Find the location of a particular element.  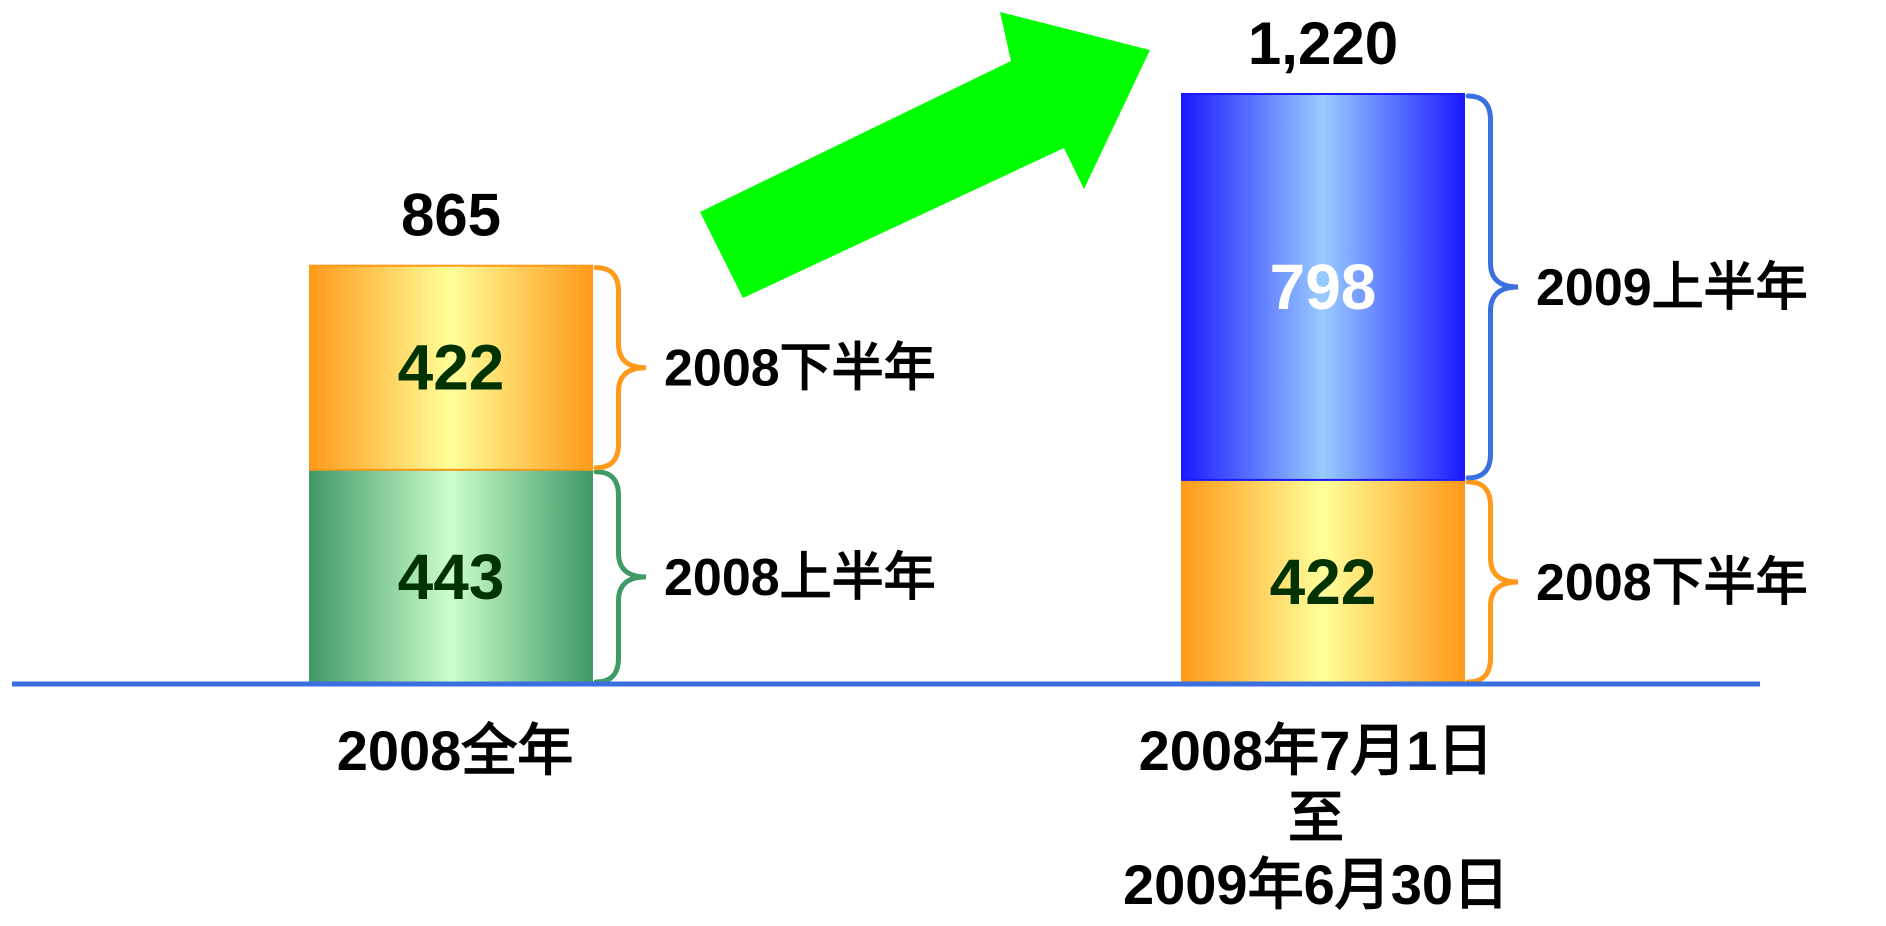

category-1-label-line-1: 2008全年 is located at coordinates (455, 750).